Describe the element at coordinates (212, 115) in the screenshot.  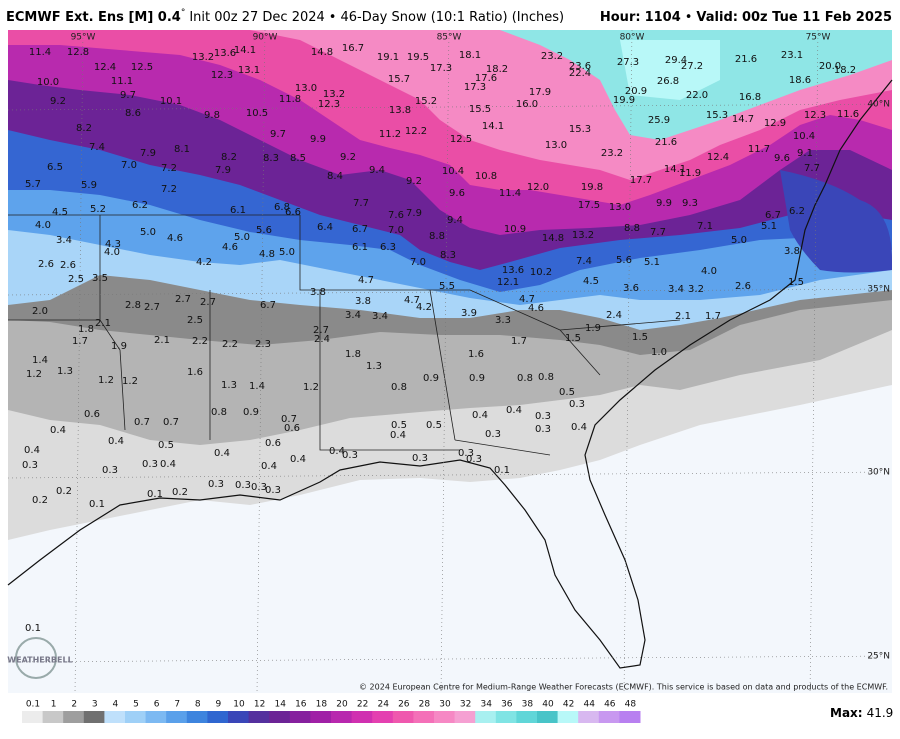
I see `point-label: 9.8` at that location.